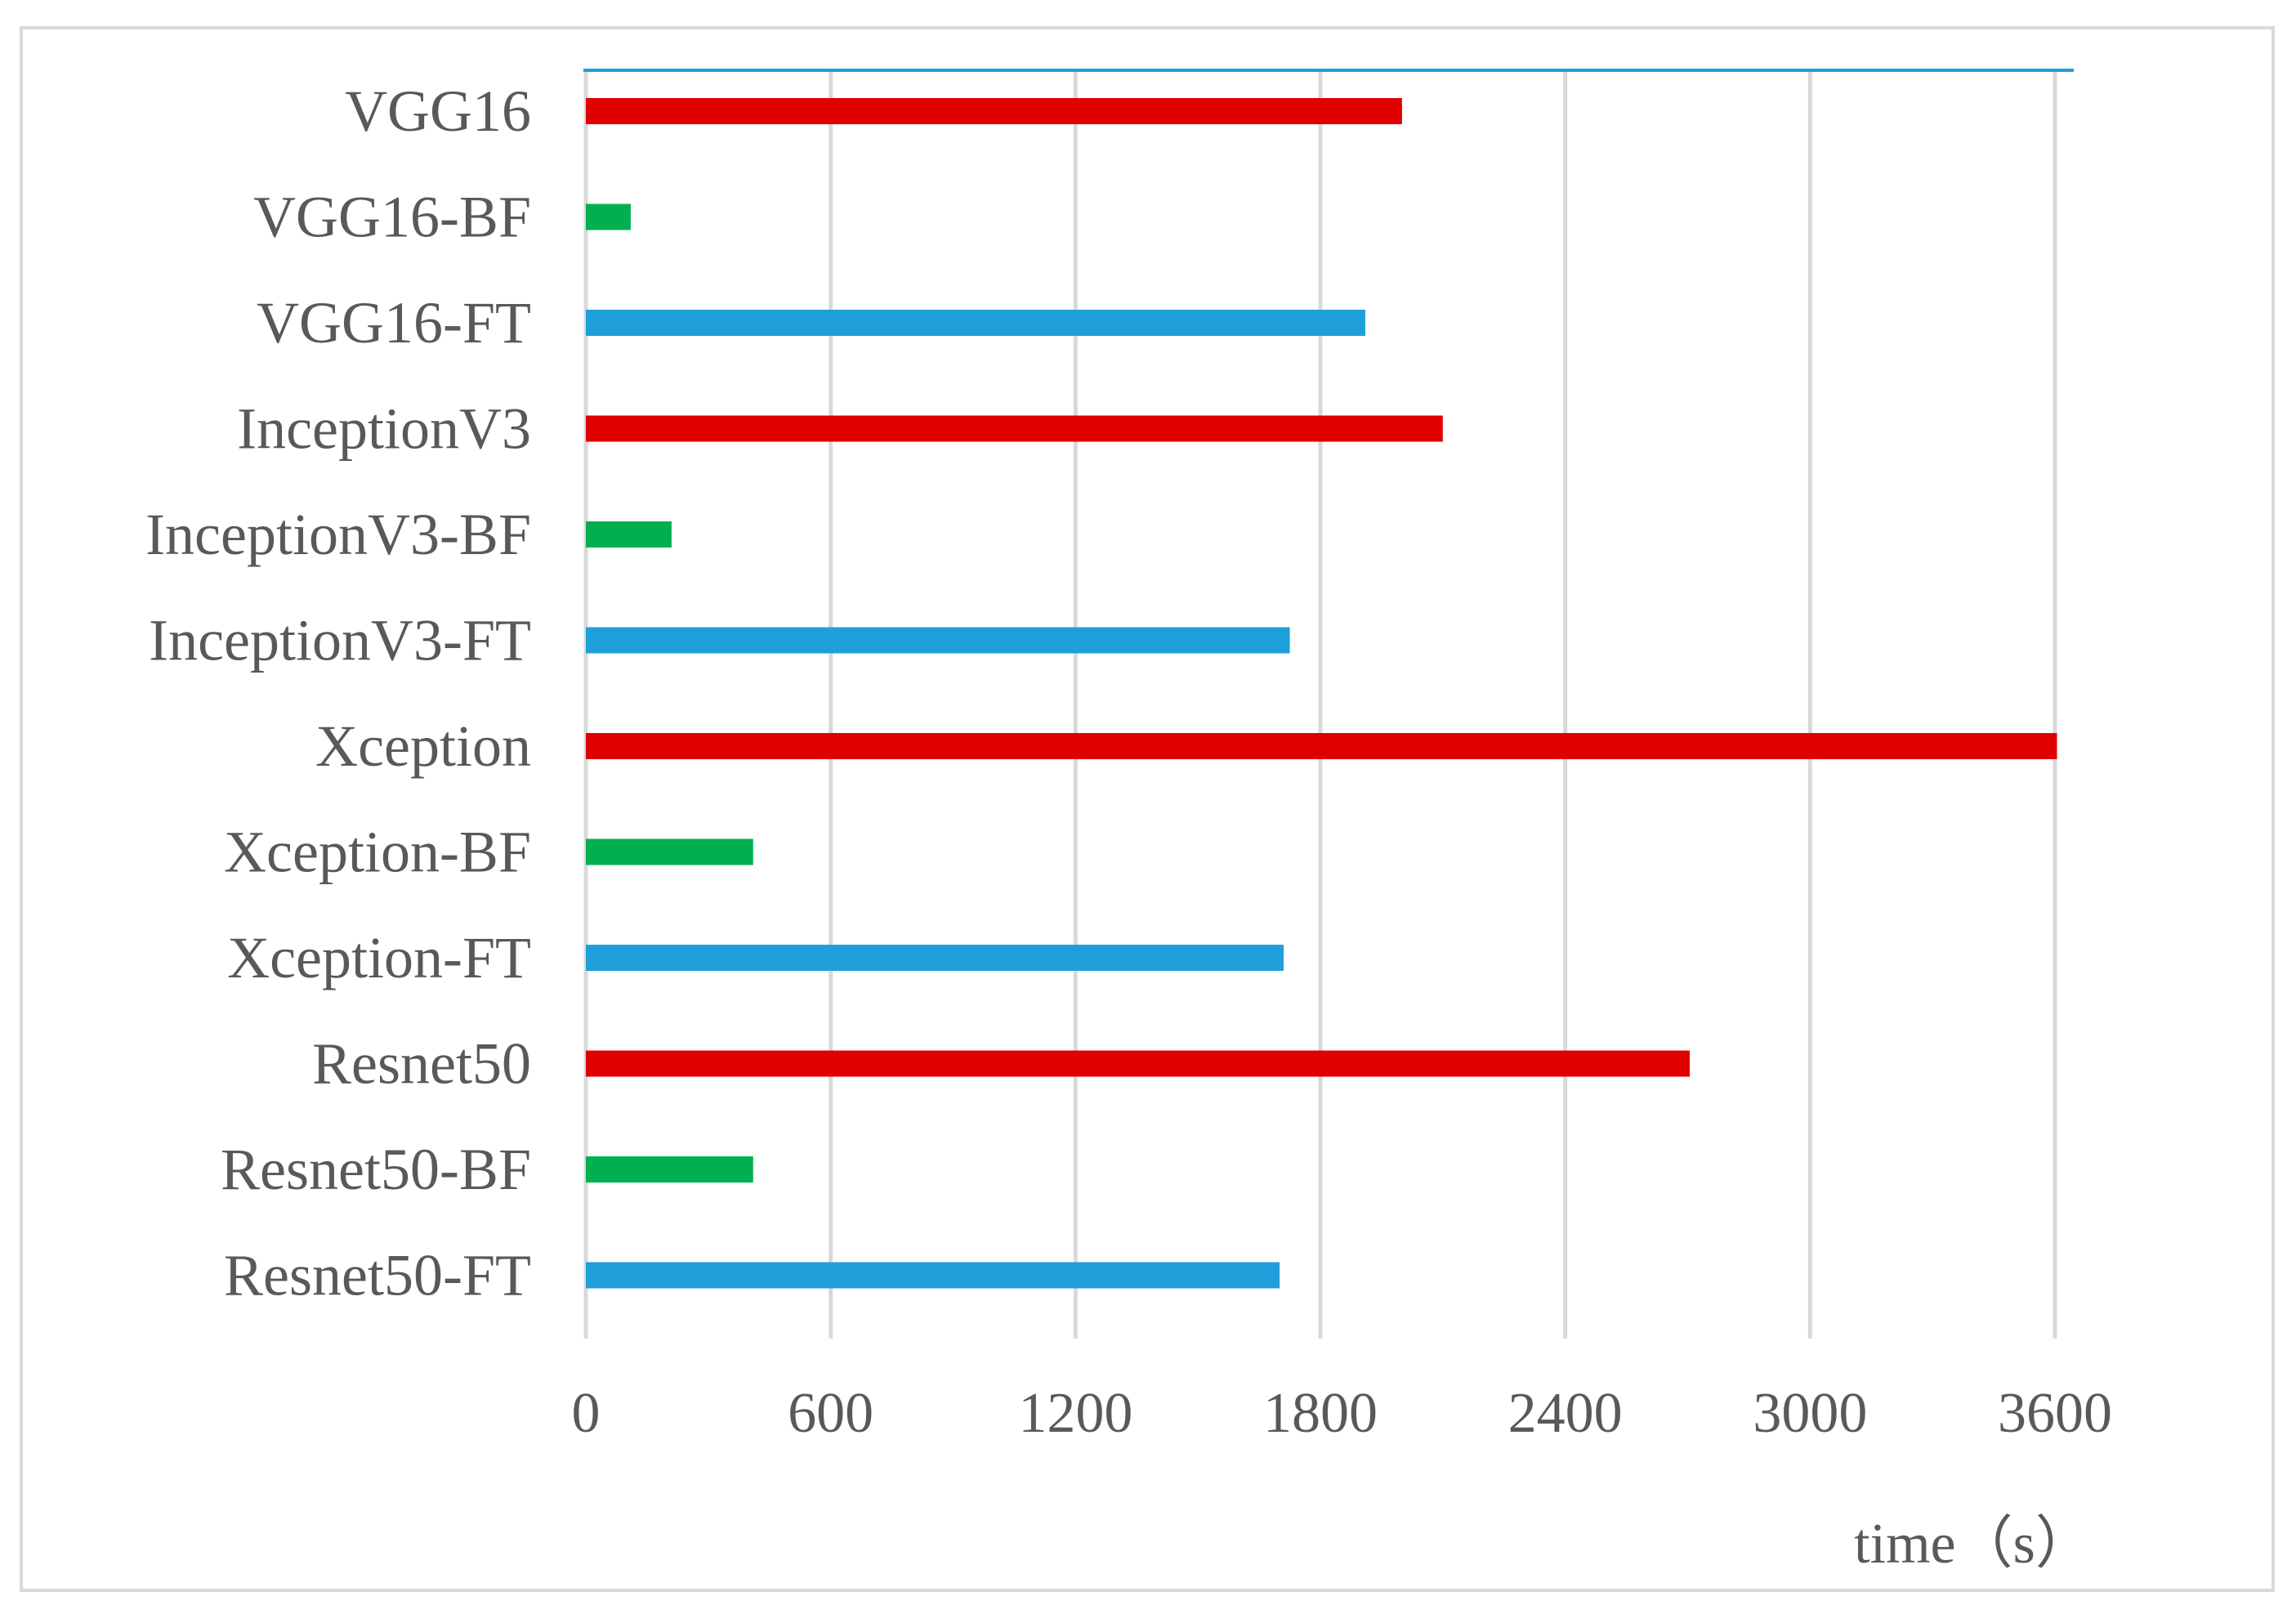 This screenshot has width=2296, height=1614. Describe the element at coordinates (376, 1169) in the screenshot. I see `category-label: Resnet50-BF` at that location.